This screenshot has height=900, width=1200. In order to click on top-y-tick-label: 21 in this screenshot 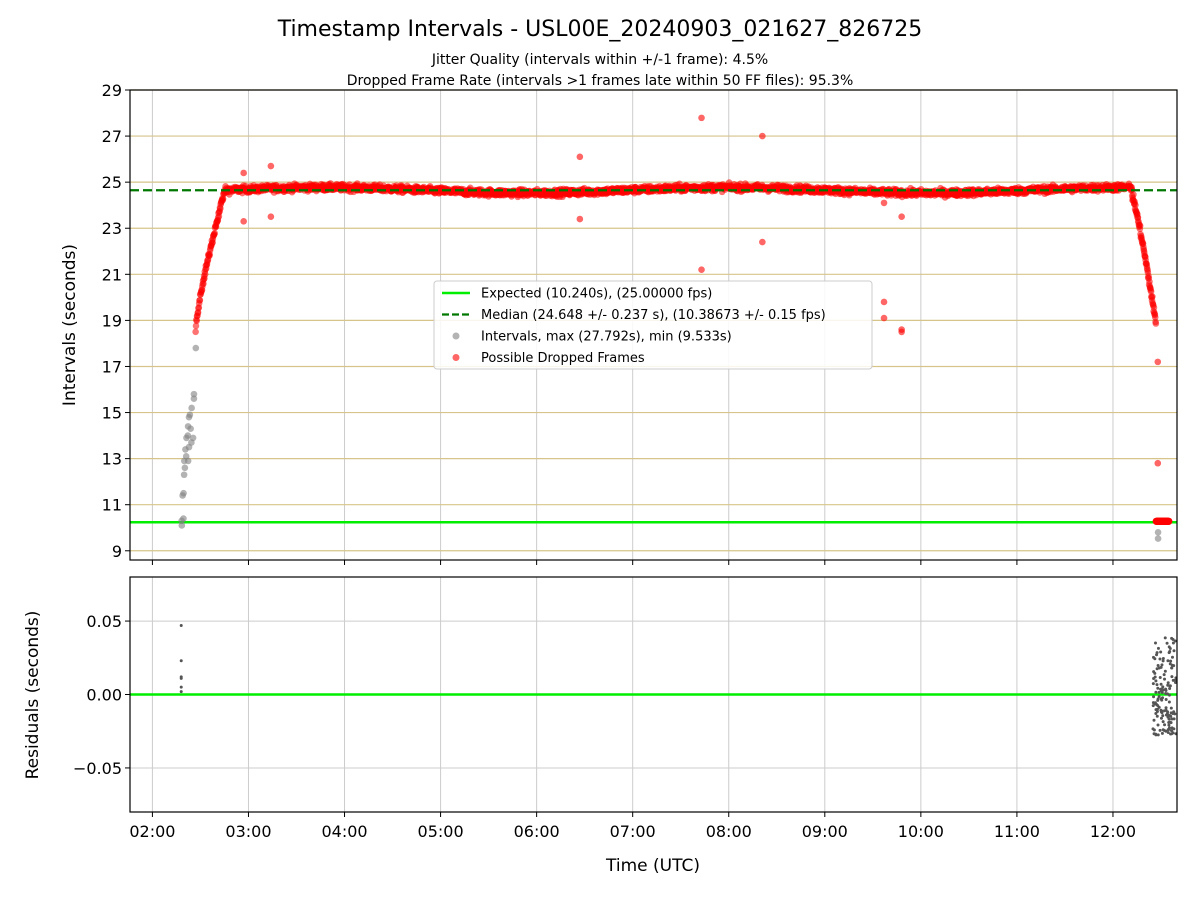, I will do `click(112, 274)`.